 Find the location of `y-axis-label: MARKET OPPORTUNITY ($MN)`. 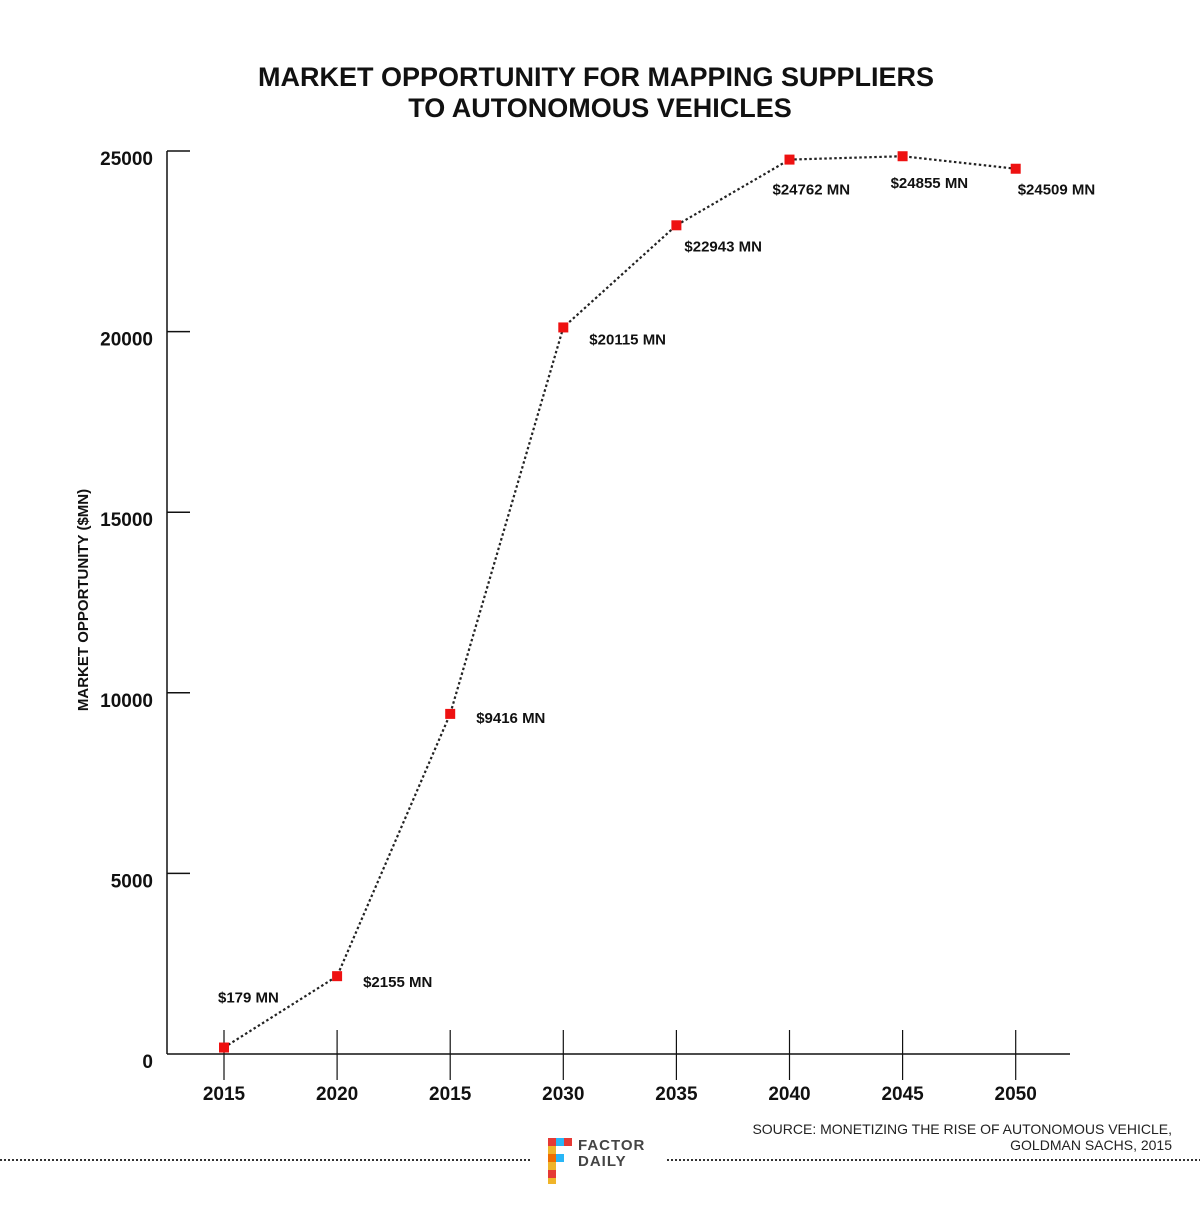

y-axis-label: MARKET OPPORTUNITY ($MN) is located at coordinates (83, 600).